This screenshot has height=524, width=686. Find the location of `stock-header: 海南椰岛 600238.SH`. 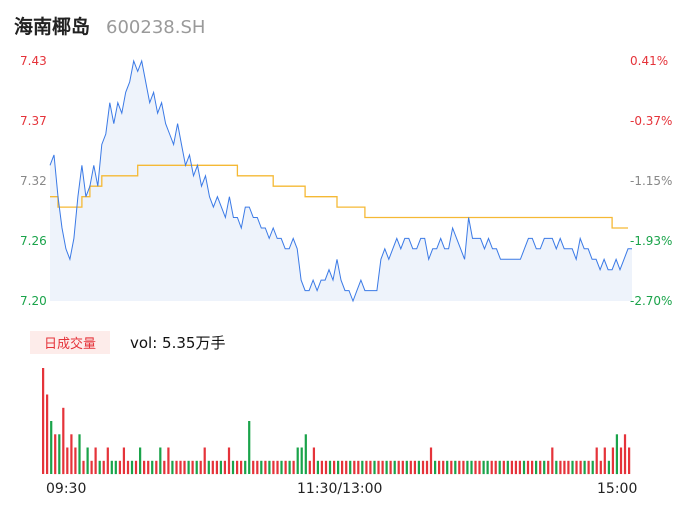

stock-header: 海南椰岛 600238.SH is located at coordinates (109, 25).